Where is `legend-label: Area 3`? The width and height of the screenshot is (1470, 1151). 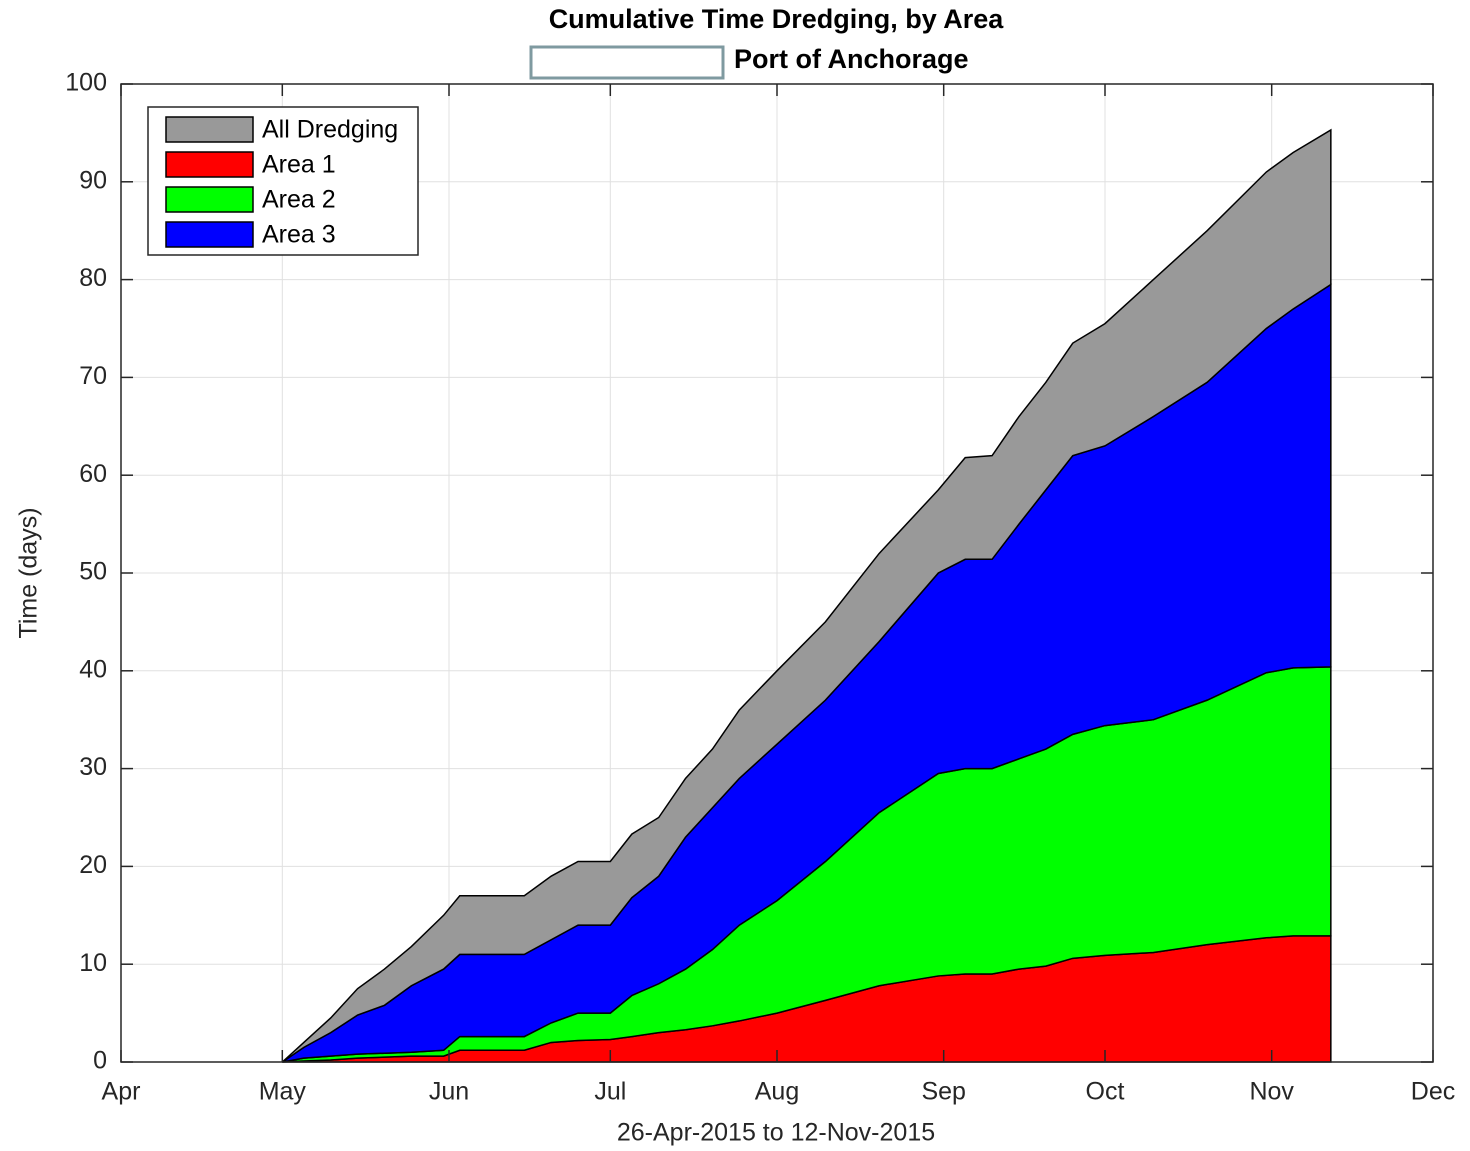 legend-label: Area 3 is located at coordinates (299, 235).